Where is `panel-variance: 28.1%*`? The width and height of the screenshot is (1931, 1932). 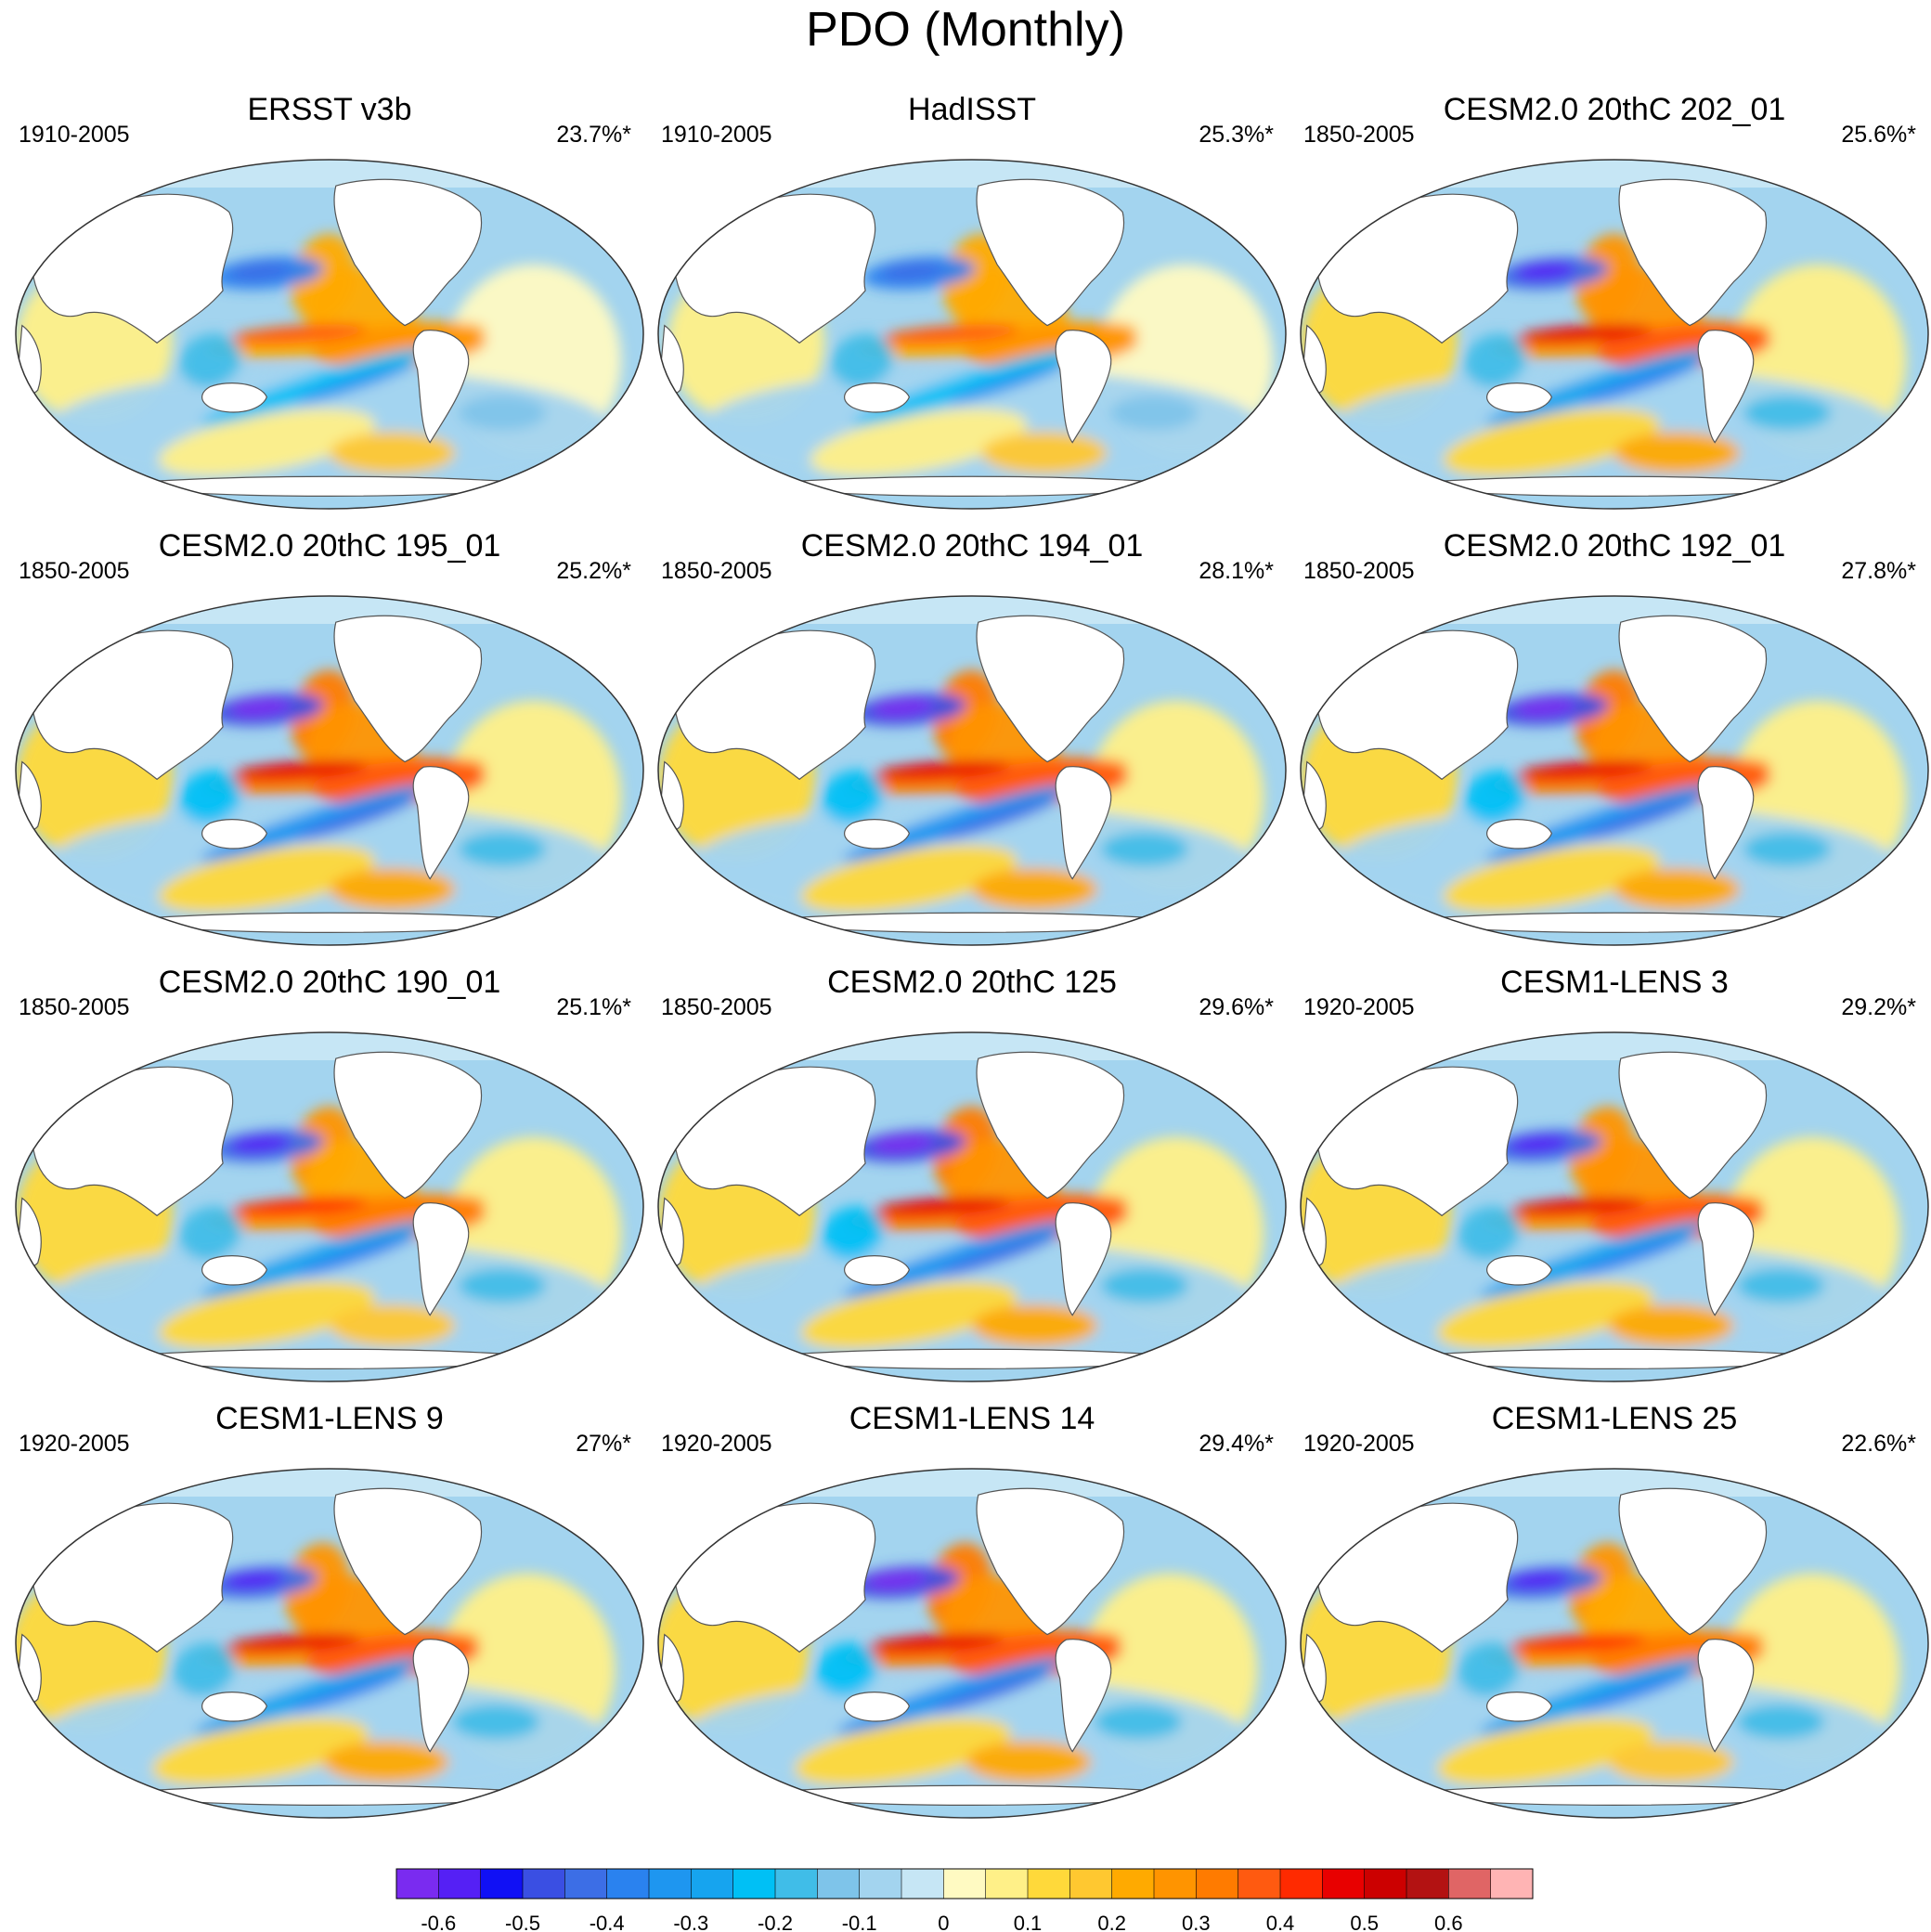 panel-variance: 28.1%* is located at coordinates (1236, 571).